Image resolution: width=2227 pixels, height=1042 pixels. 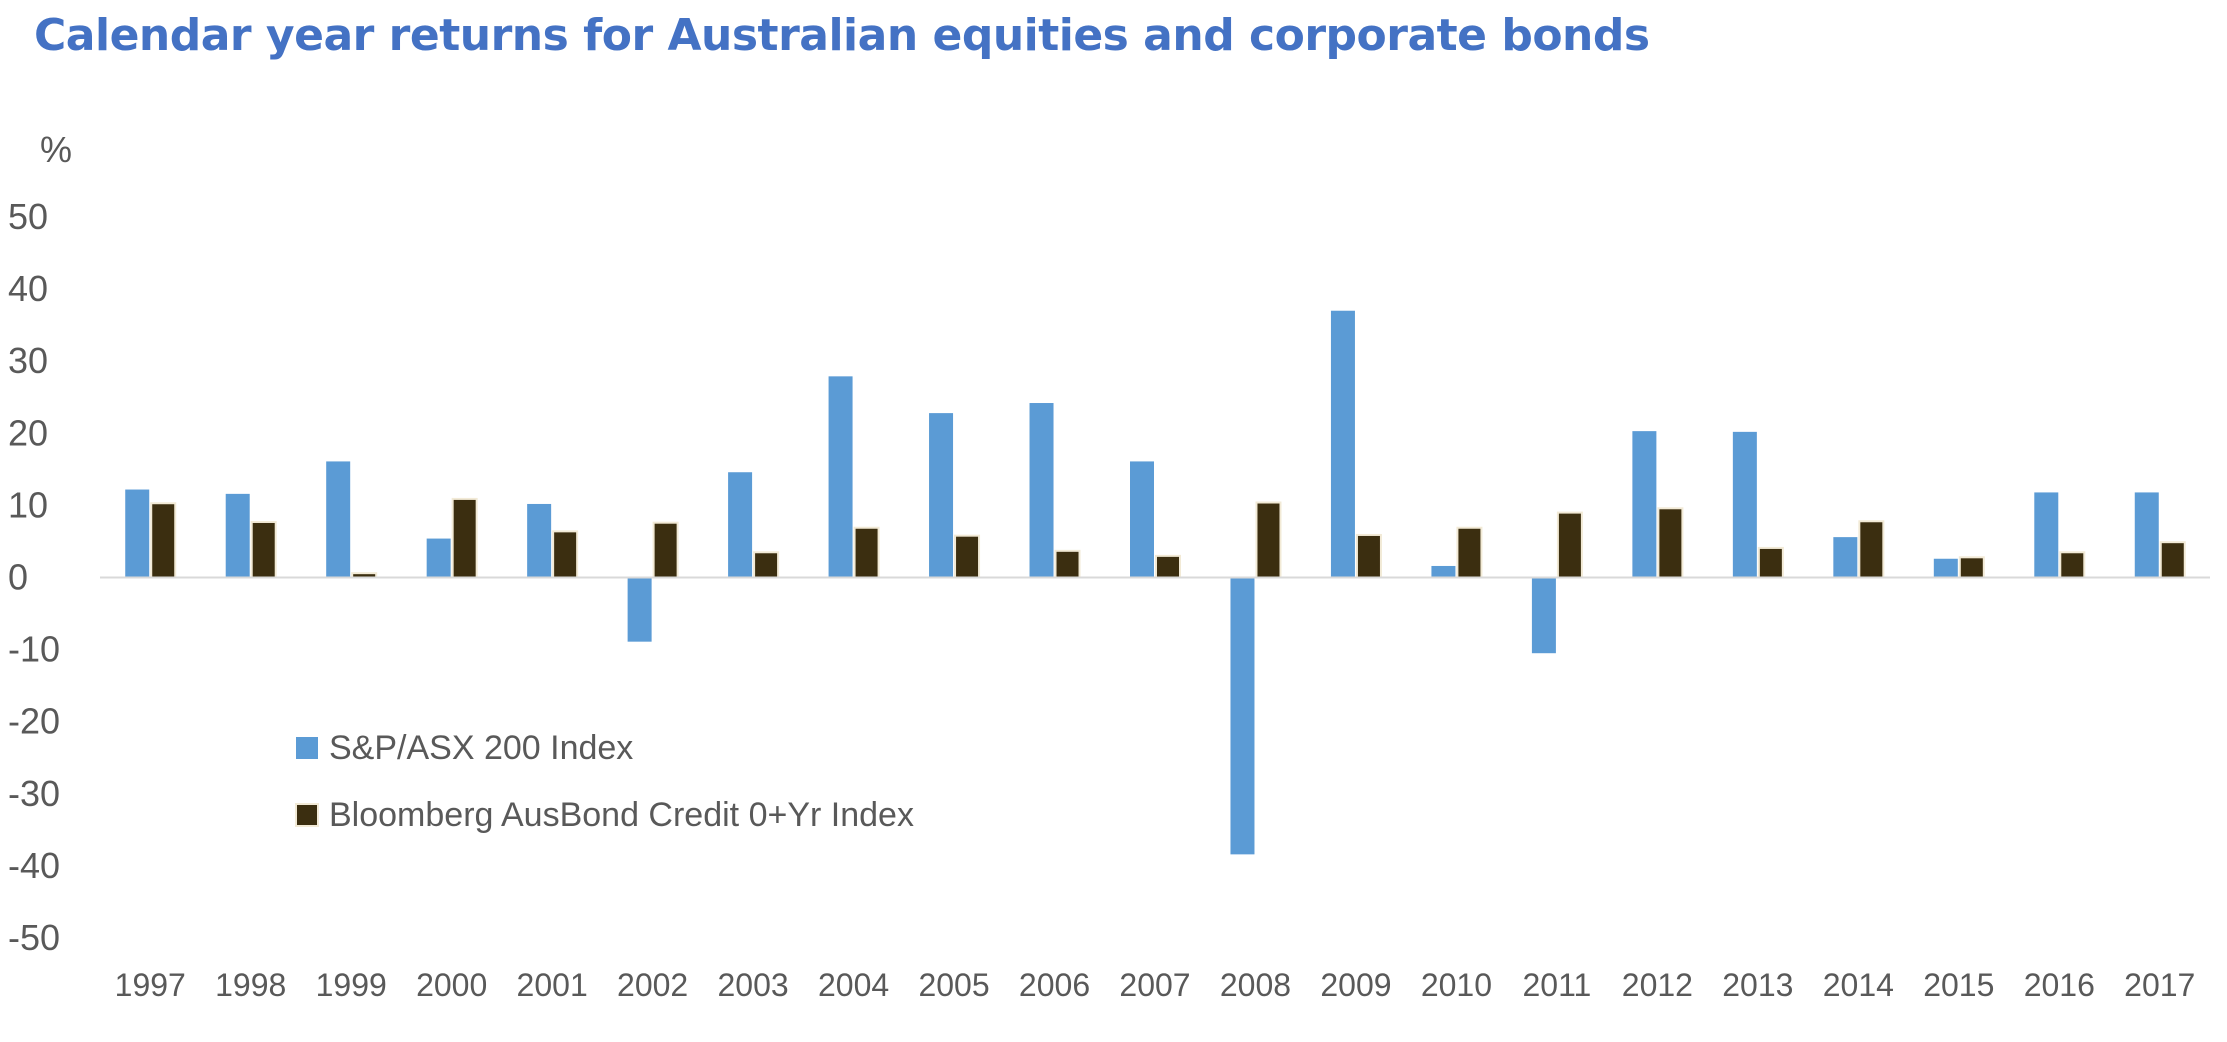 What do you see at coordinates (1657, 985) in the screenshot?
I see `x-tick-label: 2012` at bounding box center [1657, 985].